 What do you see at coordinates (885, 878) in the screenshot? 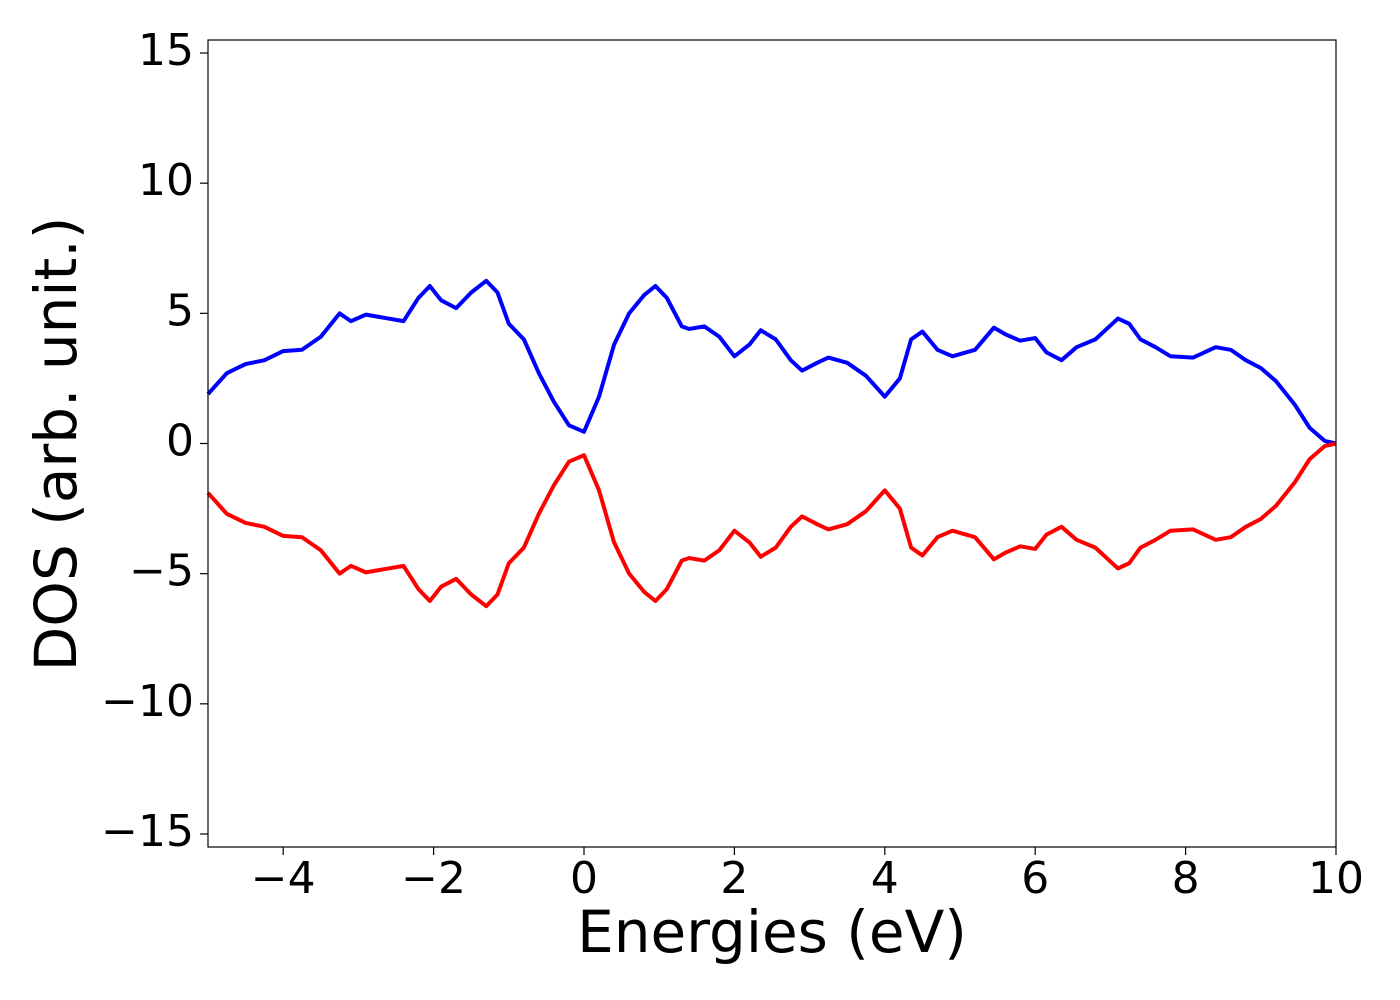
I see `x-tick-label: 4` at bounding box center [885, 878].